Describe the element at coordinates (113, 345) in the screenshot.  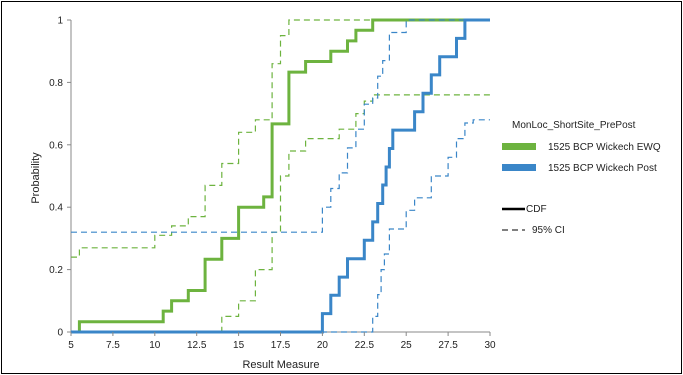
I see `x-tick-label: 7.5` at that location.